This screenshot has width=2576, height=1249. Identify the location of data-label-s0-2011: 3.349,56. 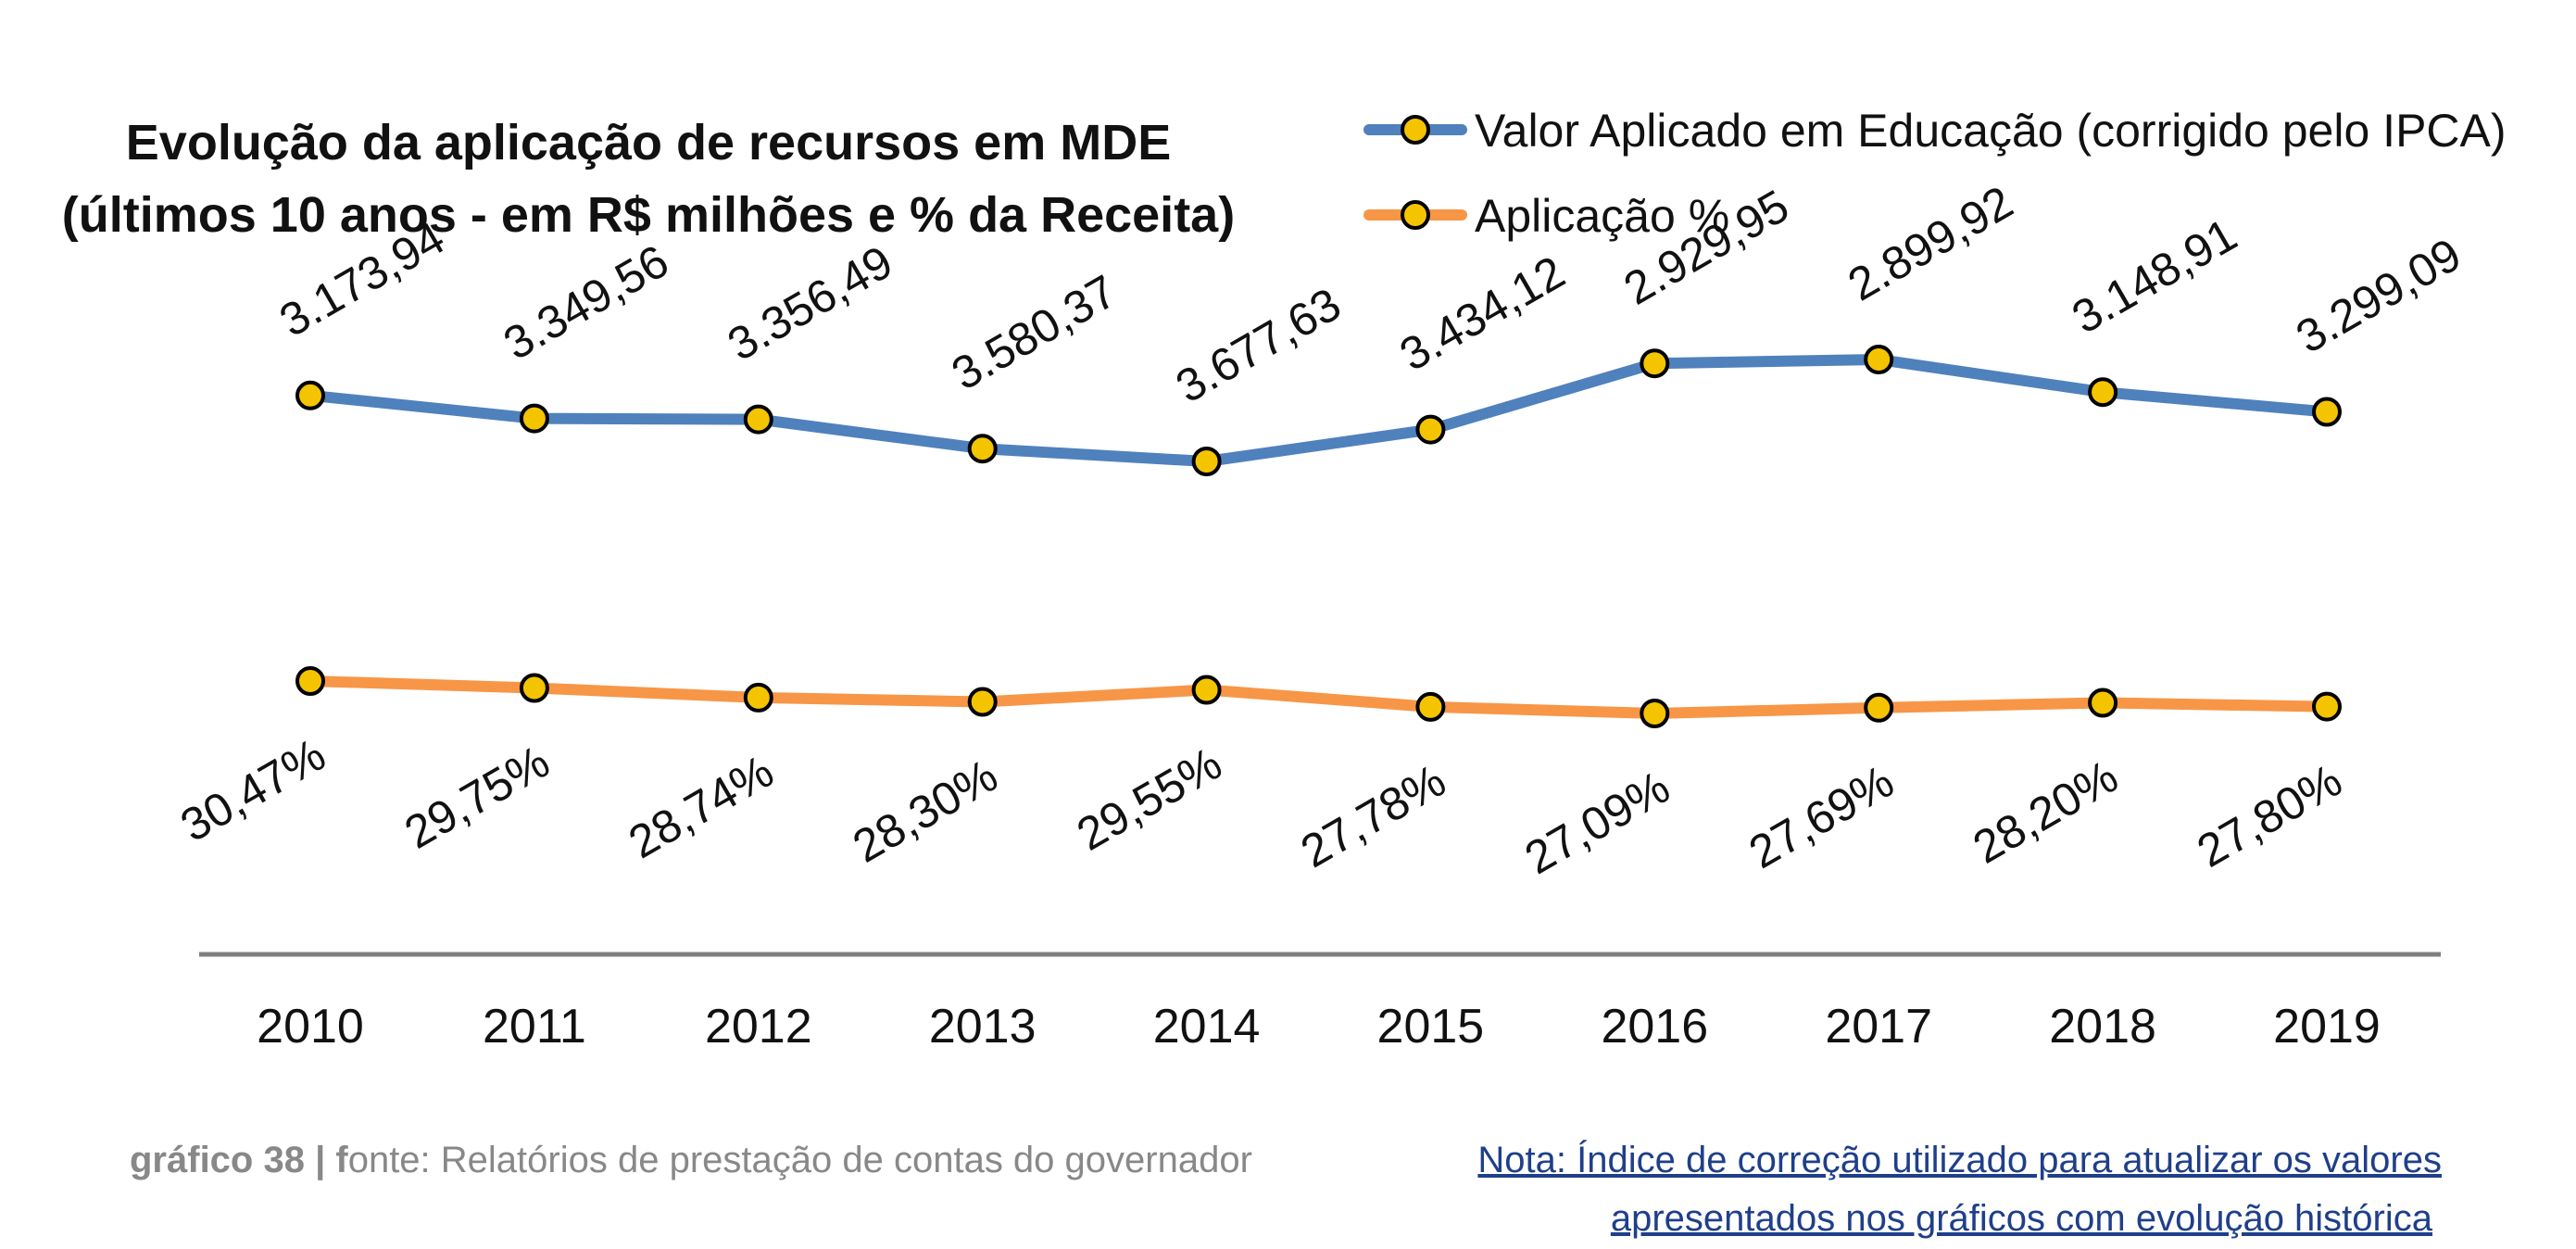
(586, 302).